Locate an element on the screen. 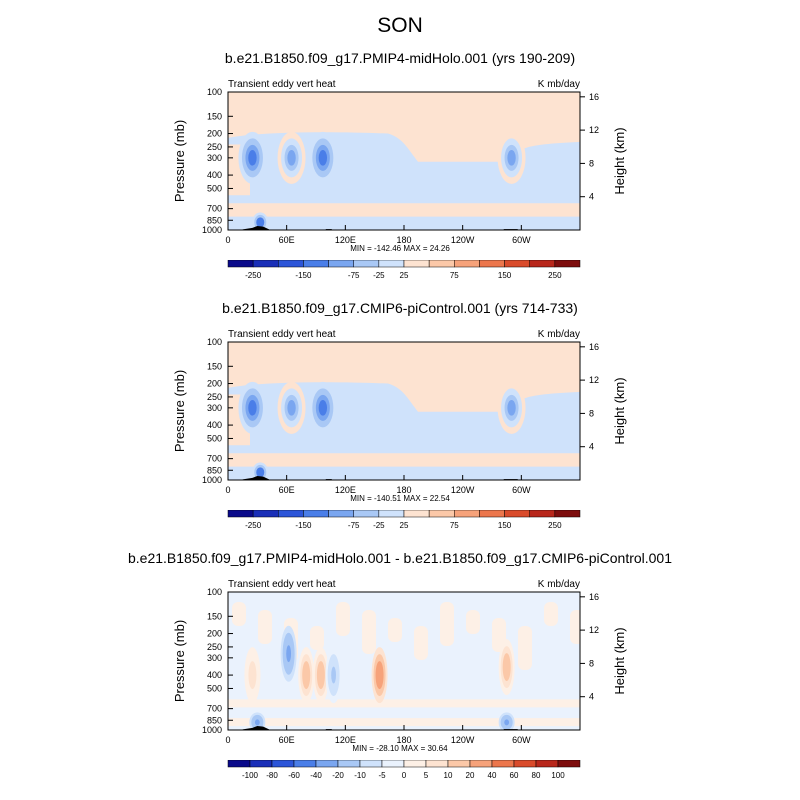  pressure-tick-label: 500 is located at coordinates (214, 188).